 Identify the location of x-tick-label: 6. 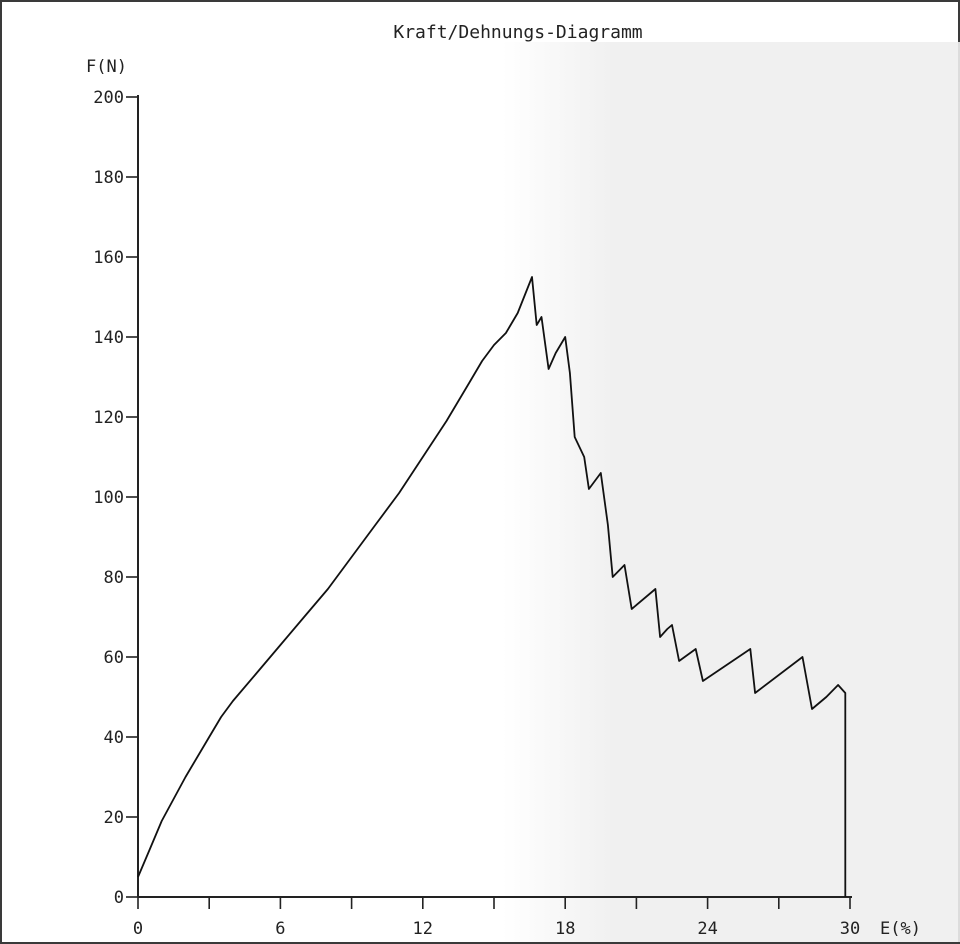
(280, 929).